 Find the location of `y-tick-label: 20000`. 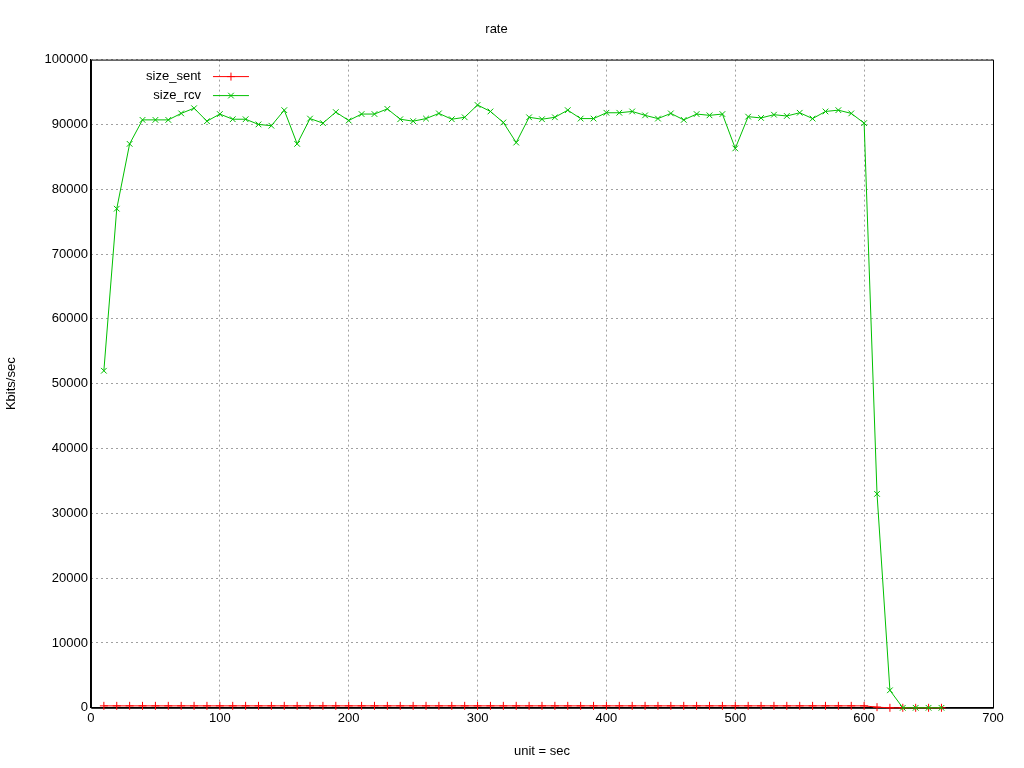

y-tick-label: 20000 is located at coordinates (69, 577).